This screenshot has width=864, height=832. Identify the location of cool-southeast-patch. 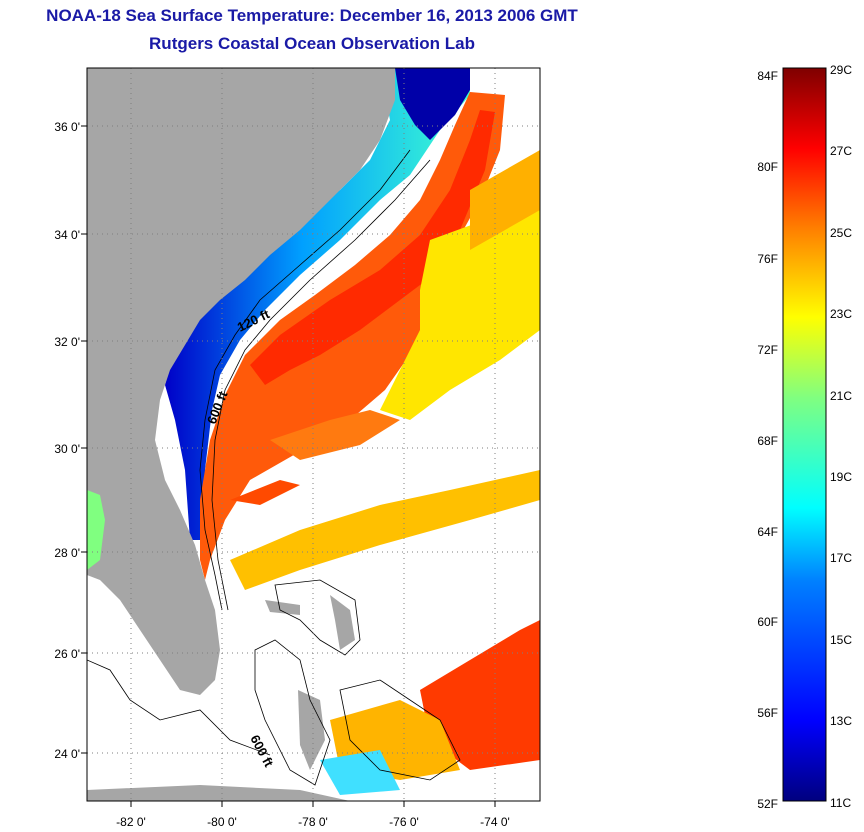
(360, 772).